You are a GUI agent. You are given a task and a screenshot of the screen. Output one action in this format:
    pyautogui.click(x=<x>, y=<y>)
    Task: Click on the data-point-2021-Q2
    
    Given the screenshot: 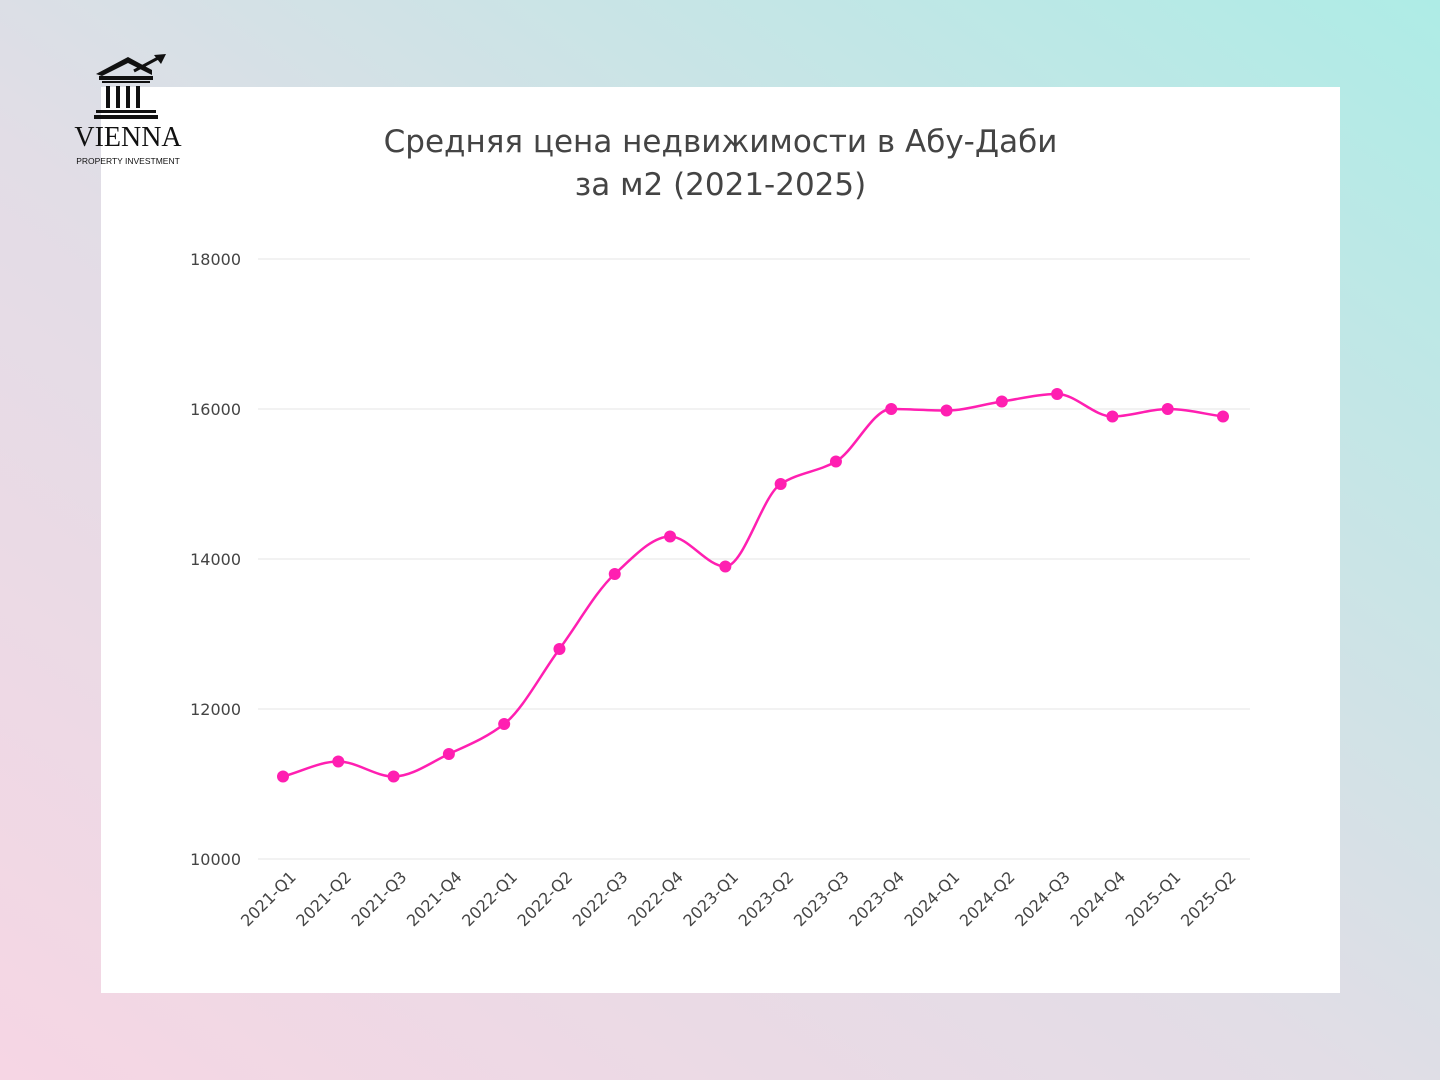 What is the action you would take?
    pyautogui.click(x=338, y=761)
    